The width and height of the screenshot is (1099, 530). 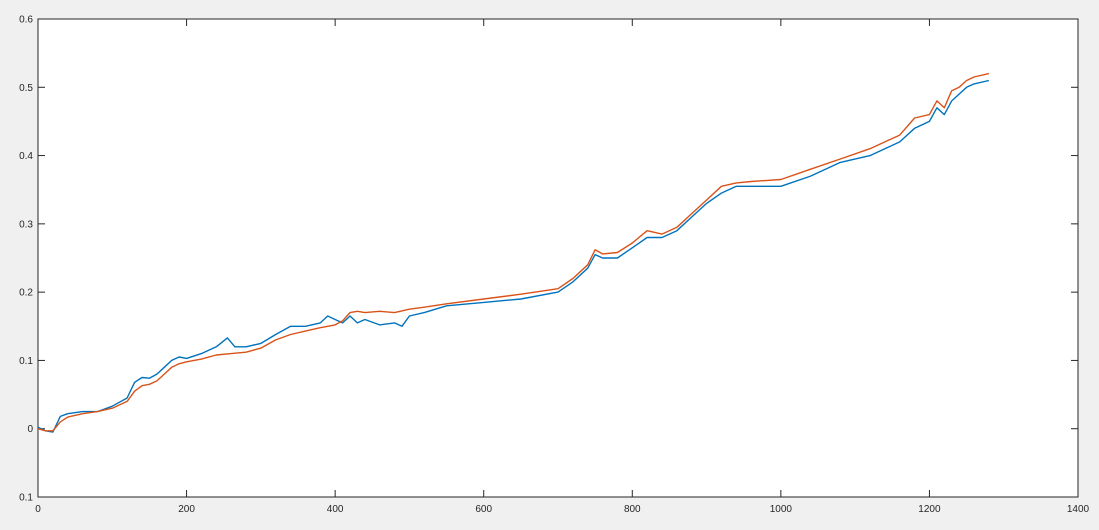 I want to click on x-tick-label: 600, so click(x=483, y=509).